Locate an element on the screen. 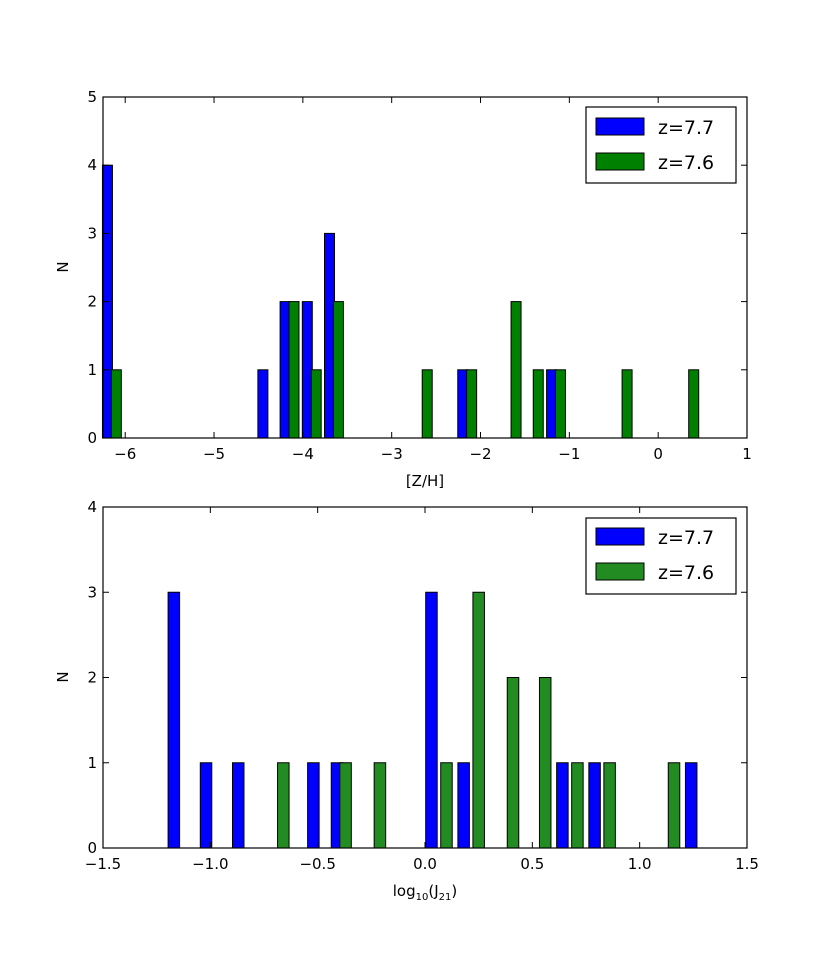 The height and width of the screenshot is (969, 830). y-tick-label-group: 0 1 2 3 4 is located at coordinates (92, 677).